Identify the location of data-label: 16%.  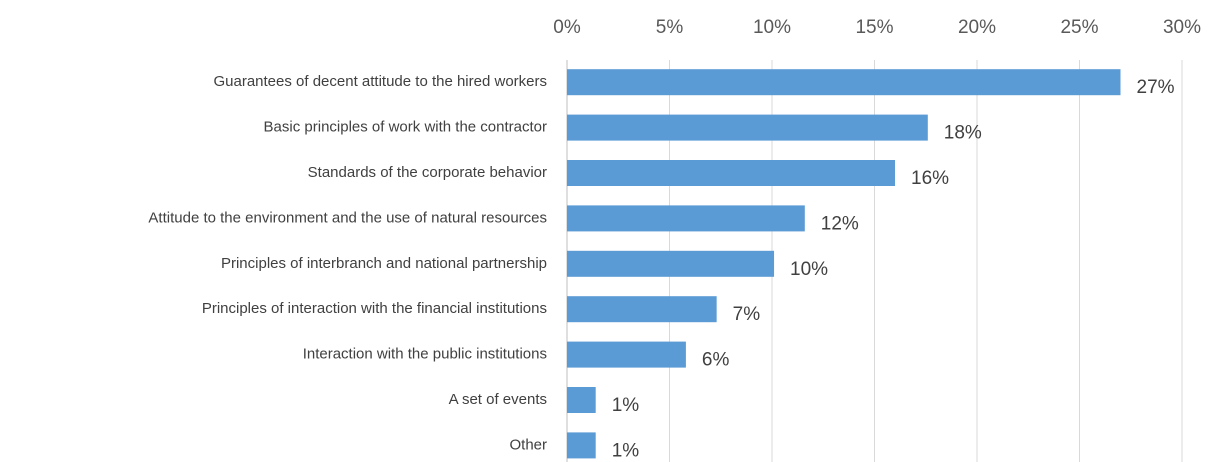
(930, 178).